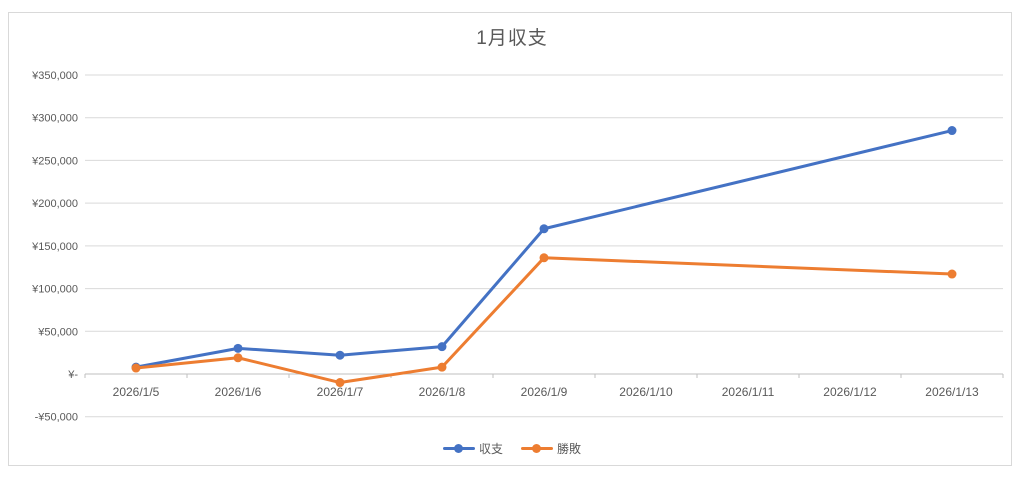 The width and height of the screenshot is (1024, 480). Describe the element at coordinates (54, 119) in the screenshot. I see `y-axis-label: ¥300,000` at that location.